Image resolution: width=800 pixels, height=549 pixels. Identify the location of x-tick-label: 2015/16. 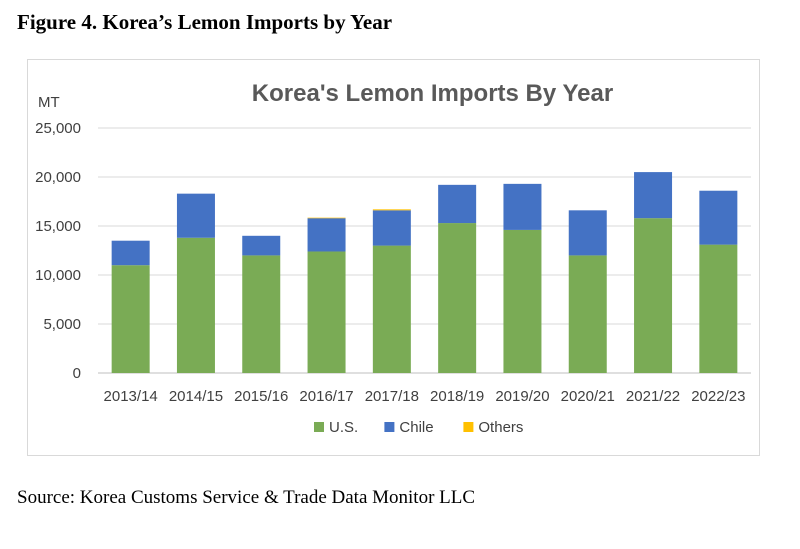
(261, 396).